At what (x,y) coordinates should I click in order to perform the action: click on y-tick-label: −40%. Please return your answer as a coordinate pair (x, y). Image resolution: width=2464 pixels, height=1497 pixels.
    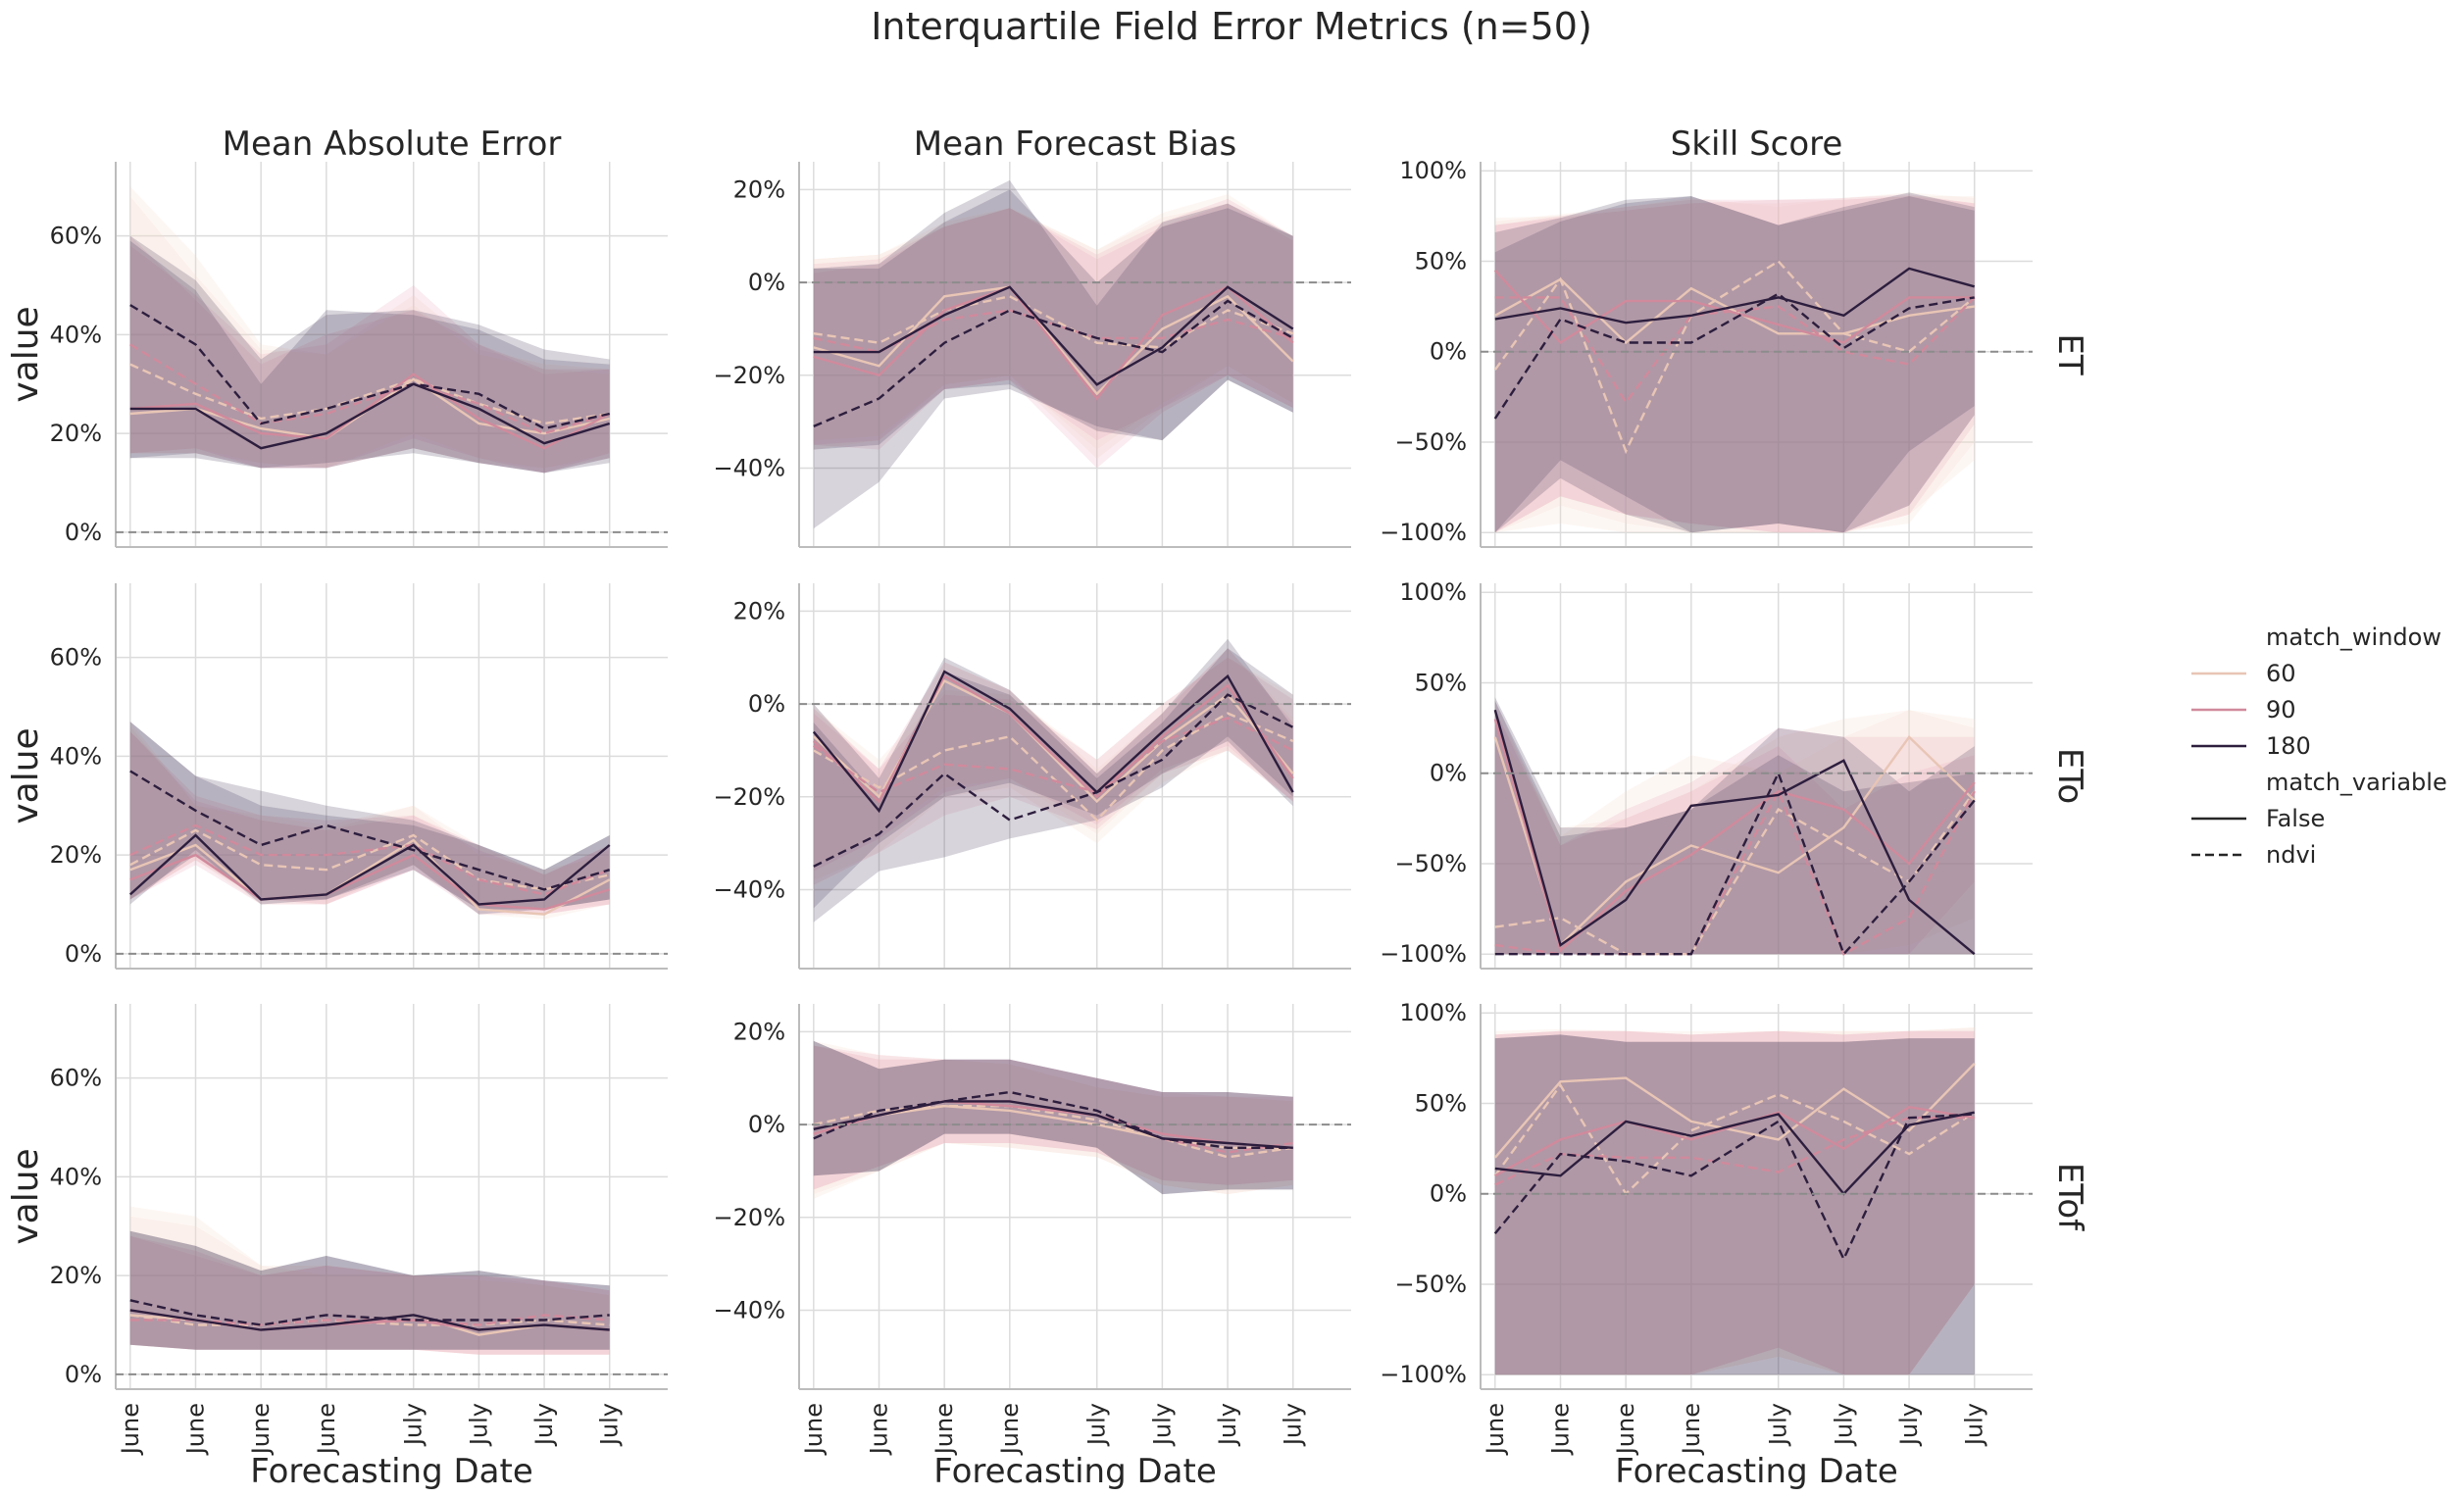
    Looking at the image, I should click on (749, 1311).